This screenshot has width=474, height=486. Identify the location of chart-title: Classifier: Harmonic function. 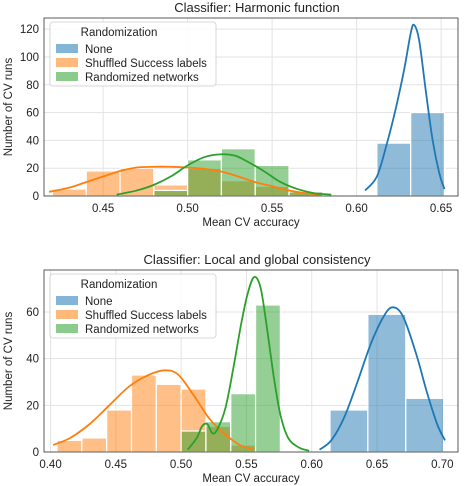
(256, 7).